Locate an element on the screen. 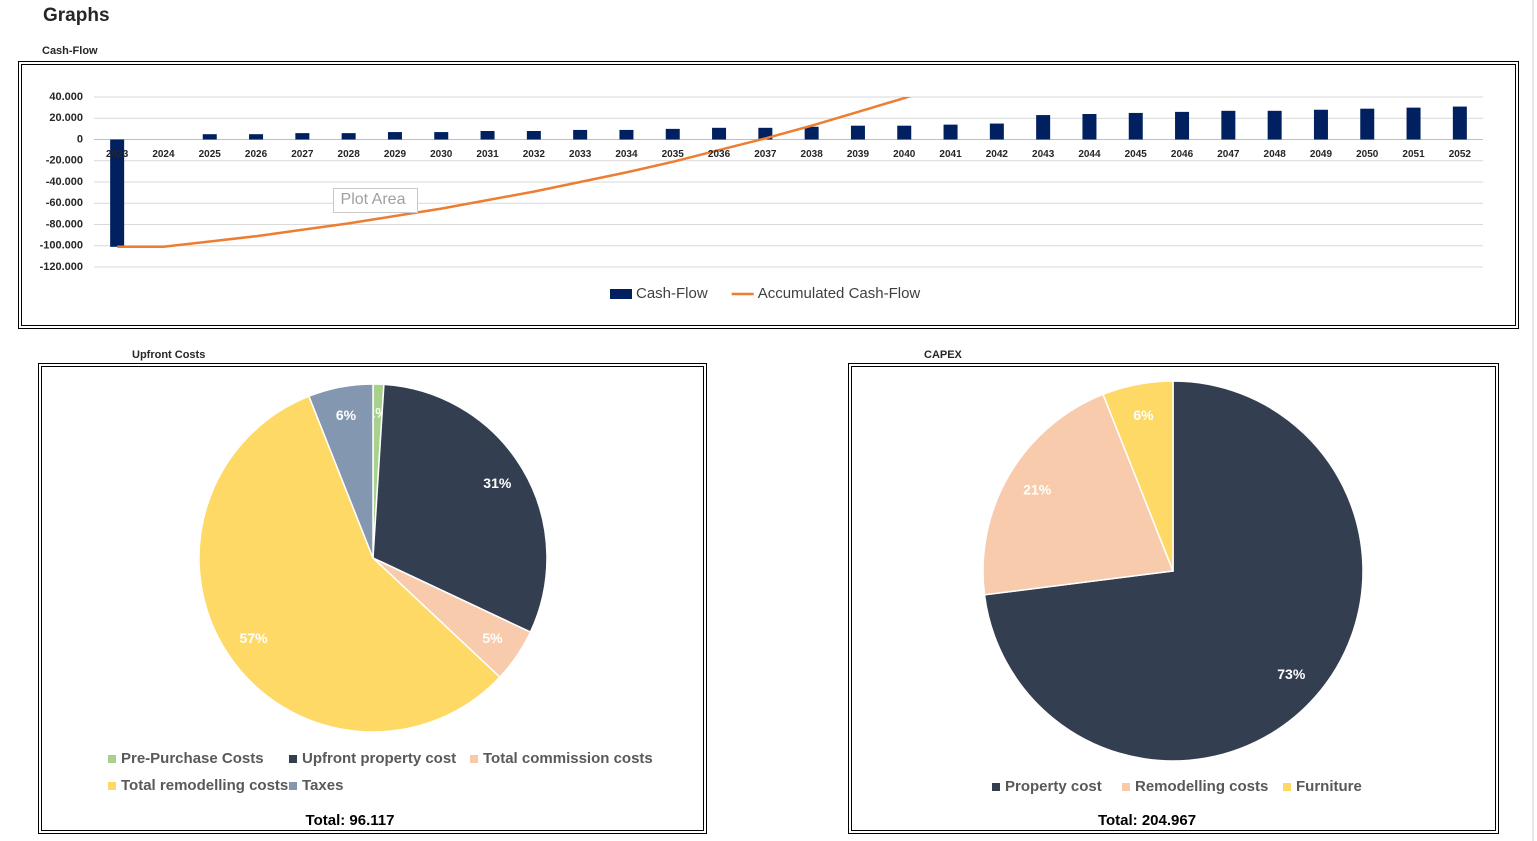 This screenshot has height=841, width=1537. tooltip: Plot Area is located at coordinates (375, 200).